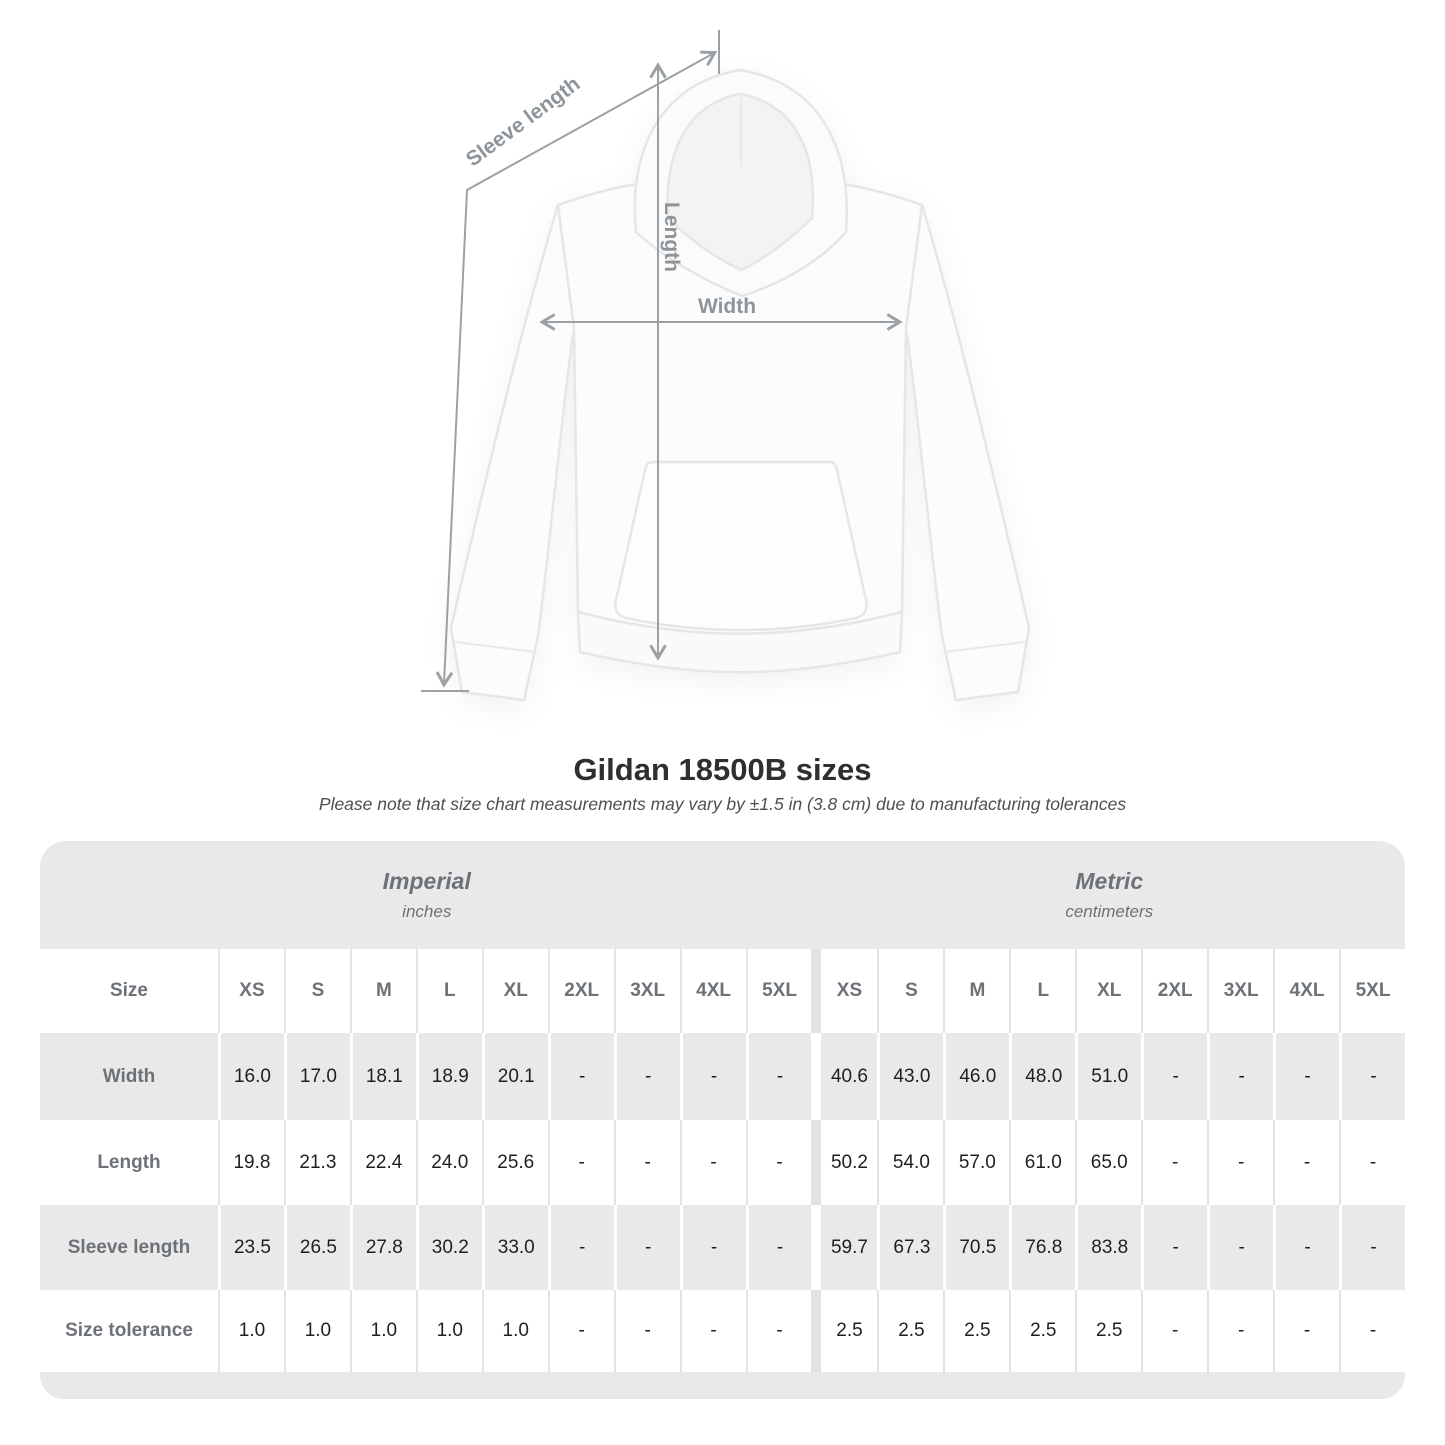  I want to click on measurement-cell: 16.0, so click(251, 1076).